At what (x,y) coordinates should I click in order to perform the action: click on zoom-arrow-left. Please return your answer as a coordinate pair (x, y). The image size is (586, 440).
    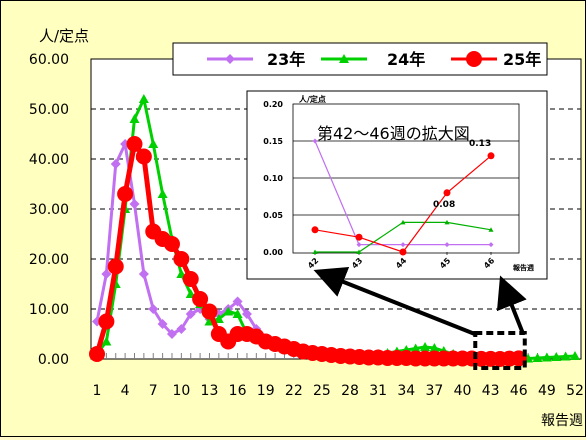
    Looking at the image, I should click on (396, 301).